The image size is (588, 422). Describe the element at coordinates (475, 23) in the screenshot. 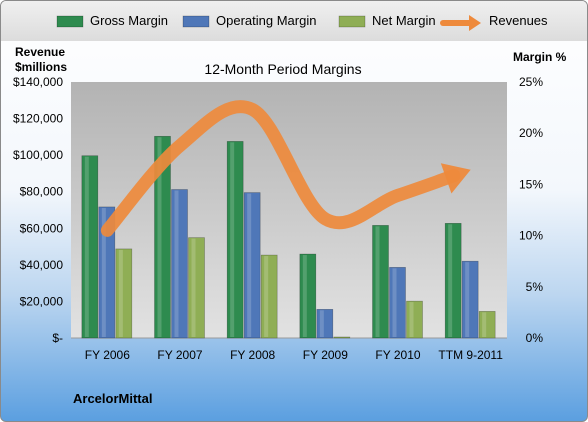

I see `legend-arrow-icon` at that location.